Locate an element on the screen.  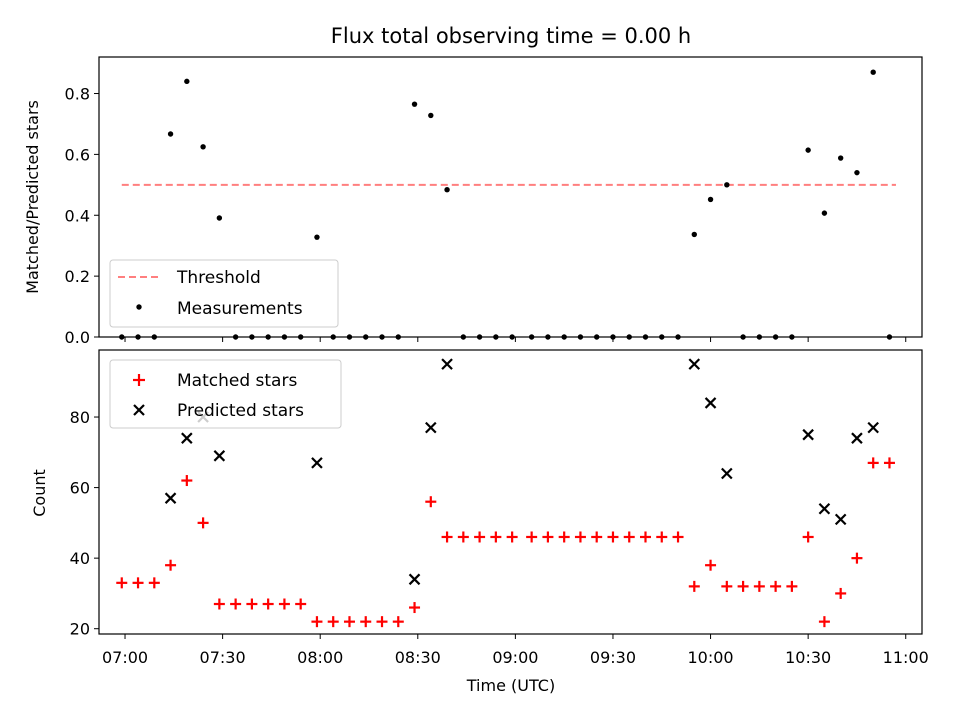
bottom-y-tick-label: 20 is located at coordinates (80, 629).